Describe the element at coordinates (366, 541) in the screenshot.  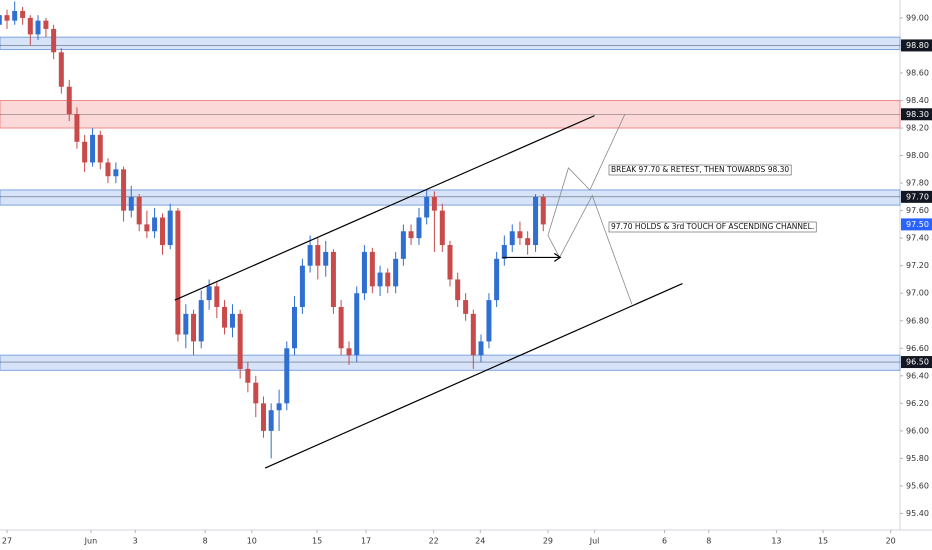
I see `x-tick-label: 17` at that location.